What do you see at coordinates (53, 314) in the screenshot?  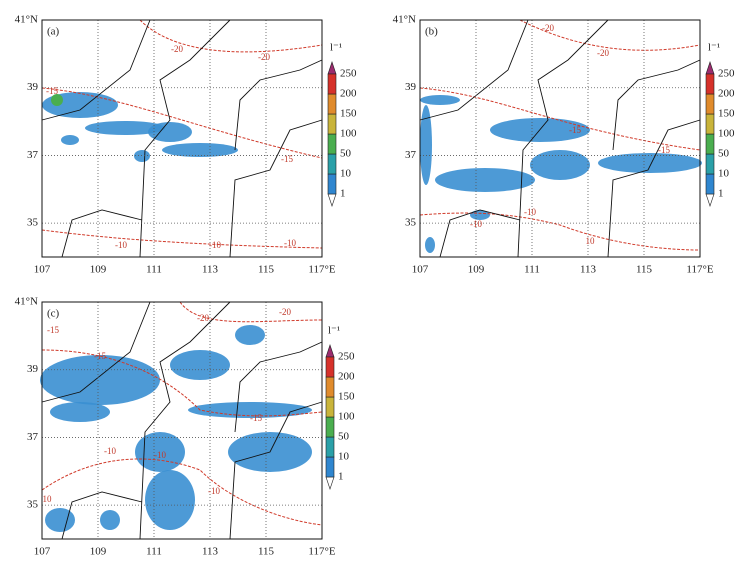 I see `panel-label: (c)` at bounding box center [53, 314].